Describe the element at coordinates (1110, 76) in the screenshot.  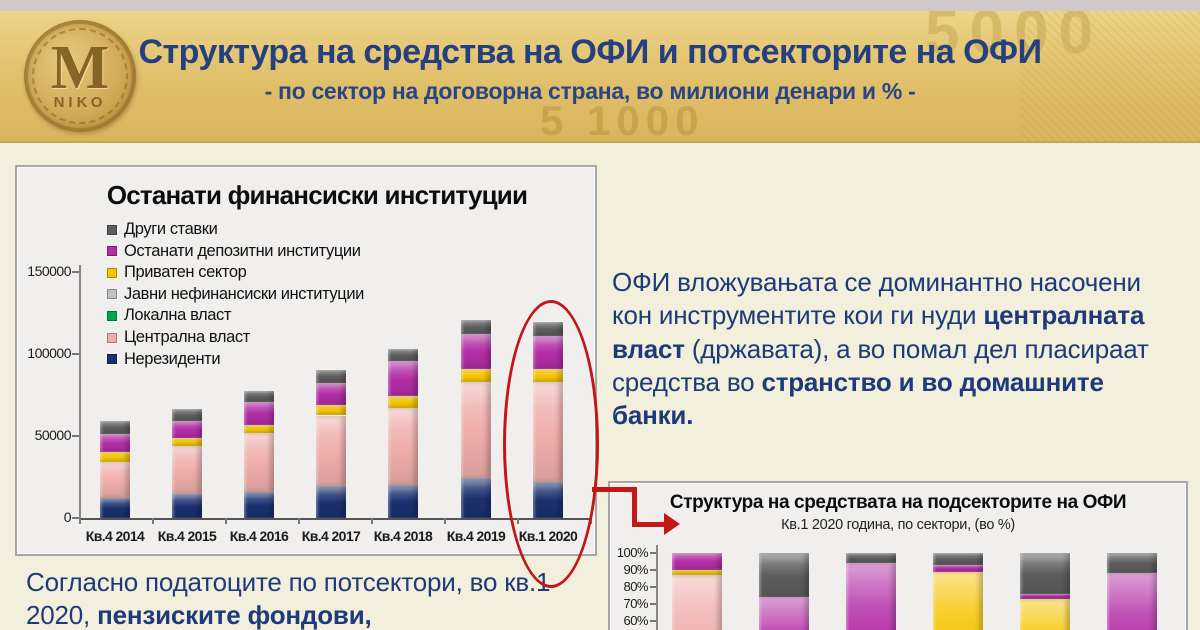
I see `banknote-texture` at that location.